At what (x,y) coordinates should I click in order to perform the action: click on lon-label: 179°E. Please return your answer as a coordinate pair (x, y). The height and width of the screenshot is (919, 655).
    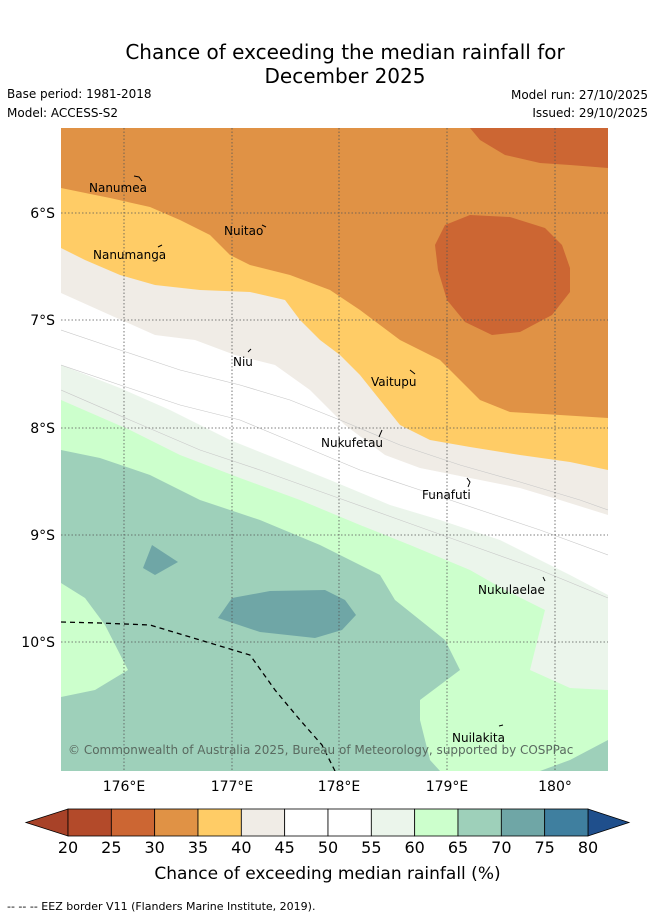
    Looking at the image, I should click on (447, 787).